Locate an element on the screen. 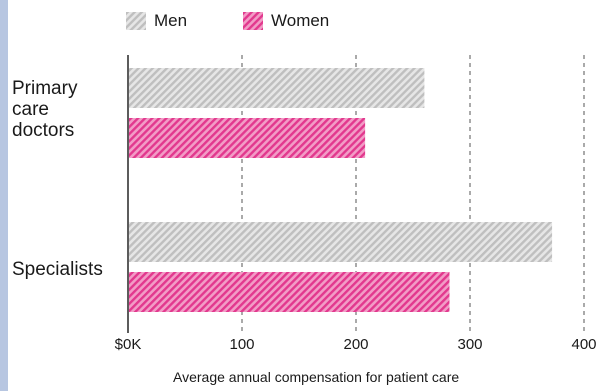 This screenshot has height=391, width=604. x-tick-label-300: 300 is located at coordinates (470, 344).